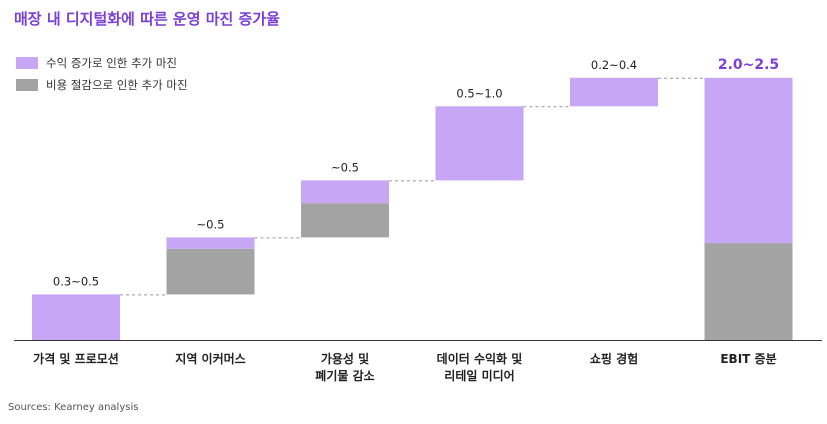  I want to click on data-label-4: 0.2~0.4, so click(614, 65).